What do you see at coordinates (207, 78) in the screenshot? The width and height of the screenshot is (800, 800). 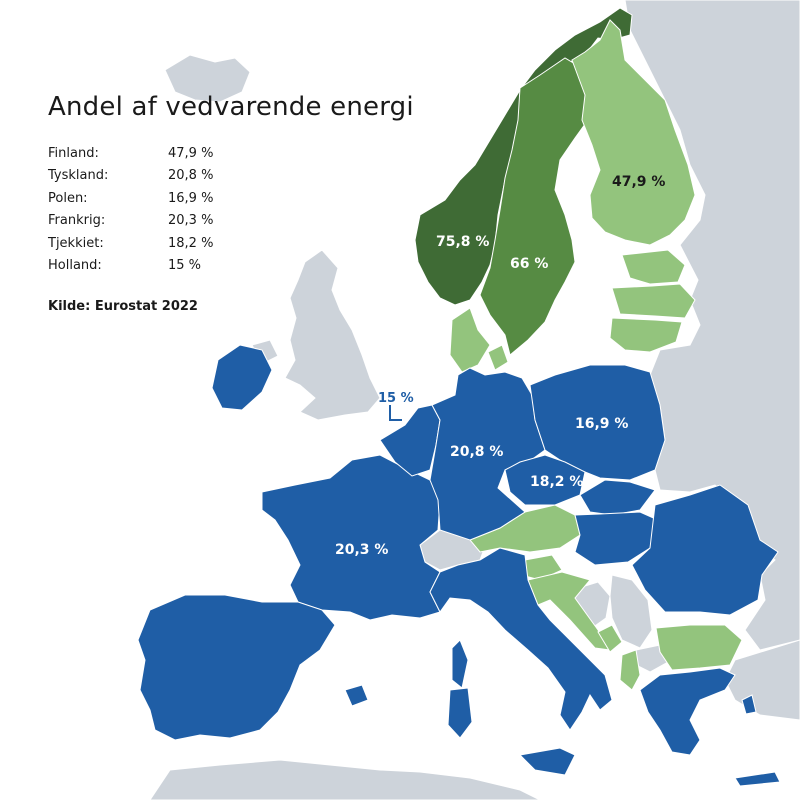 I see `iceland` at bounding box center [207, 78].